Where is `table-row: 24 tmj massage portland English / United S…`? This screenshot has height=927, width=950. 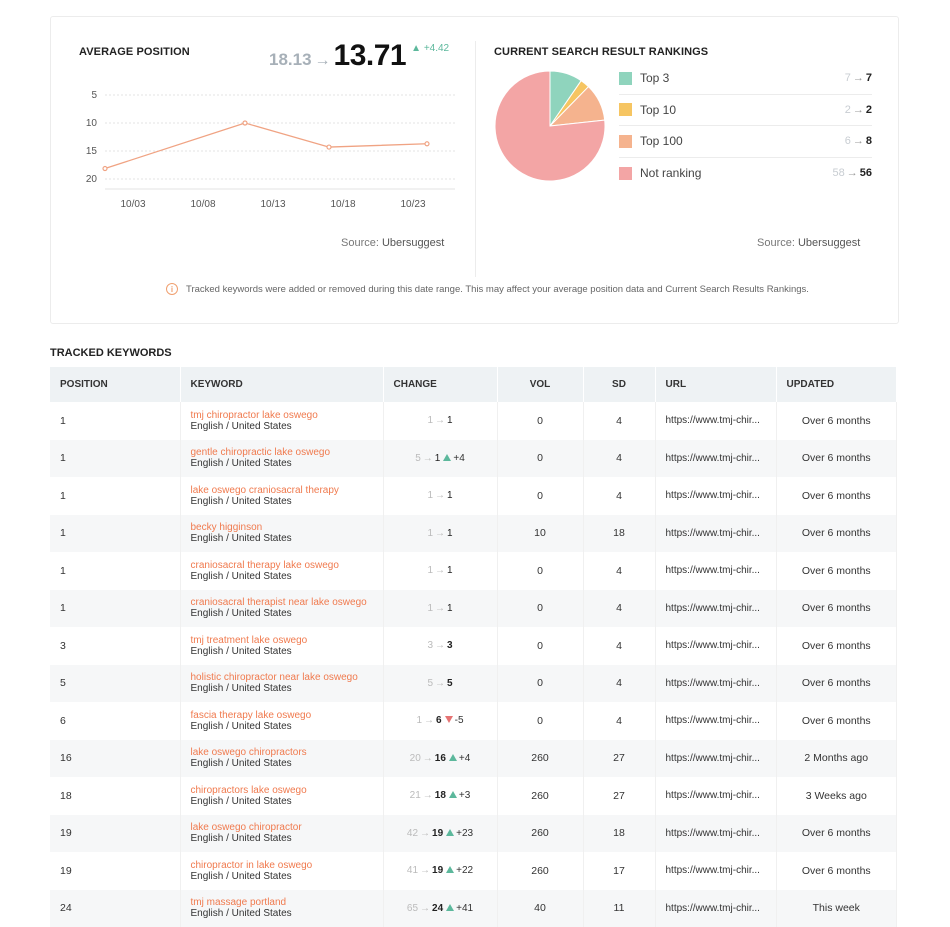
table-row: 24 tmj massage portland English / United S… is located at coordinates (473, 908).